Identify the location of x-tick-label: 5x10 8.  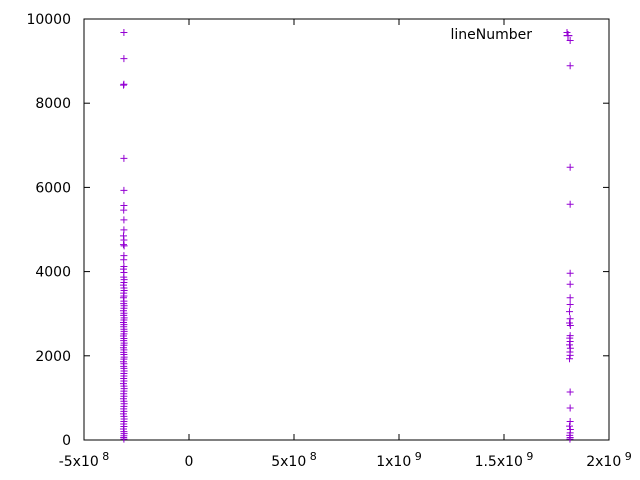
(294, 460).